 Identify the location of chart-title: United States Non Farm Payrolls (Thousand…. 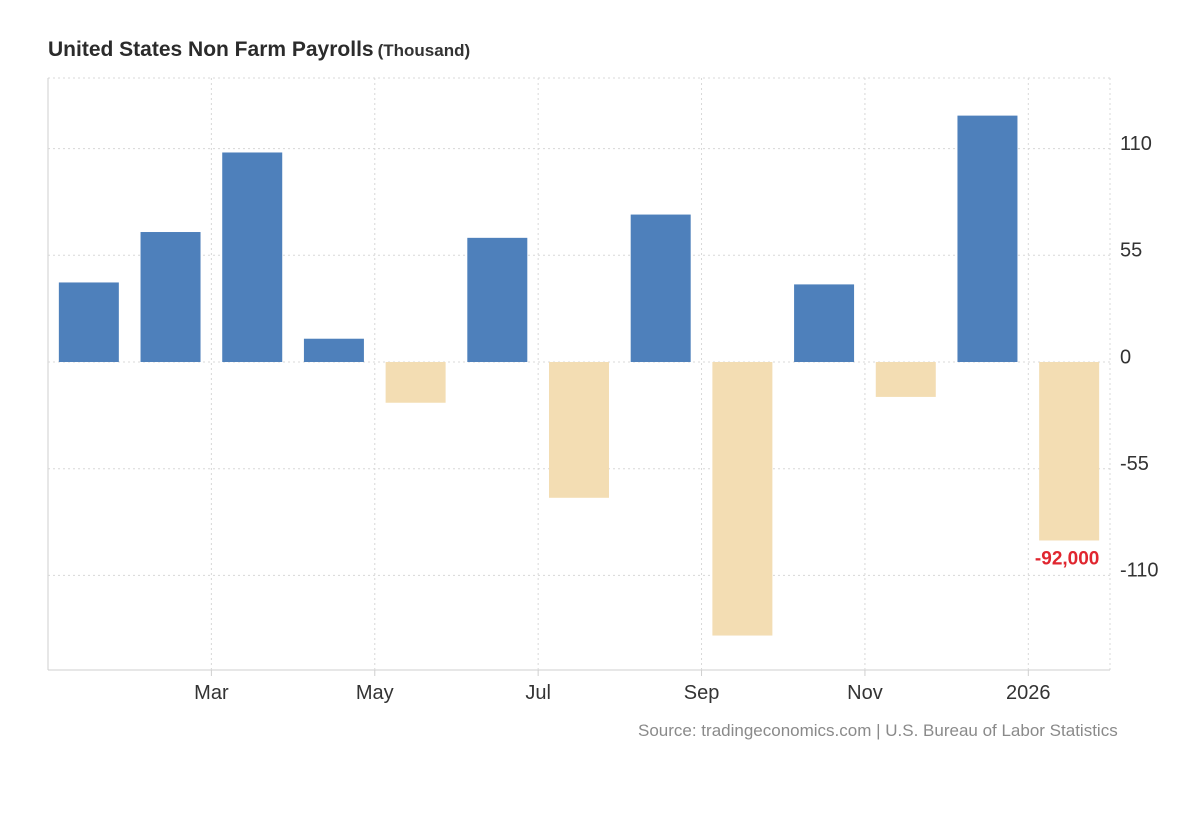
(259, 50).